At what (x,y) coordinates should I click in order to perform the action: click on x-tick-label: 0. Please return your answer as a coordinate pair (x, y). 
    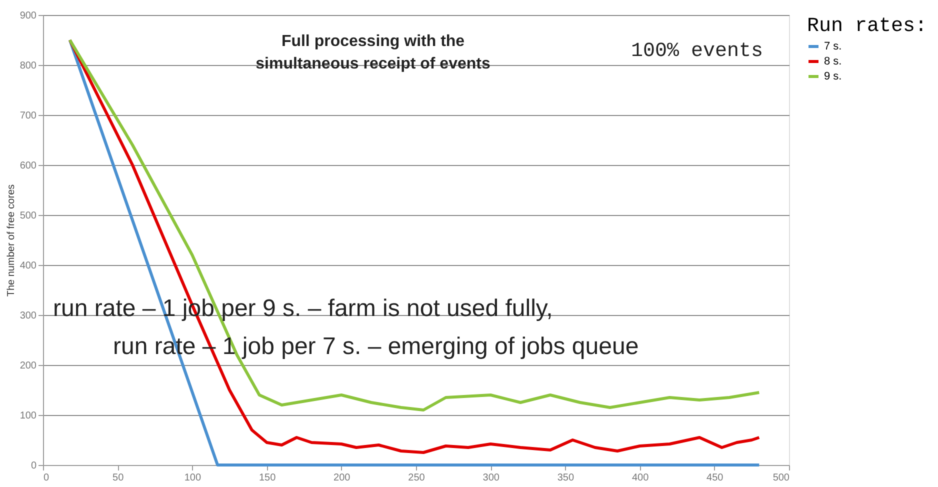
    Looking at the image, I should click on (47, 478).